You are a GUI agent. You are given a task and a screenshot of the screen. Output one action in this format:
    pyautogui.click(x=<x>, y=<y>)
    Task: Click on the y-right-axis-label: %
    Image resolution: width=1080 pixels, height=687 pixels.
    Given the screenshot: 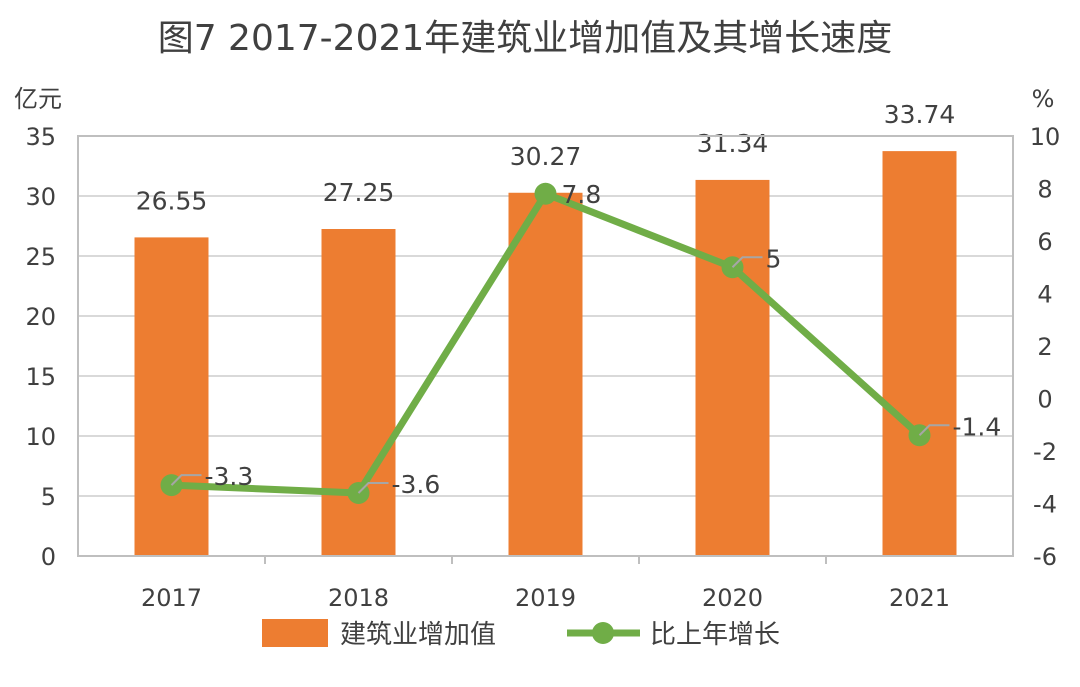 What is the action you would take?
    pyautogui.click(x=1043, y=99)
    